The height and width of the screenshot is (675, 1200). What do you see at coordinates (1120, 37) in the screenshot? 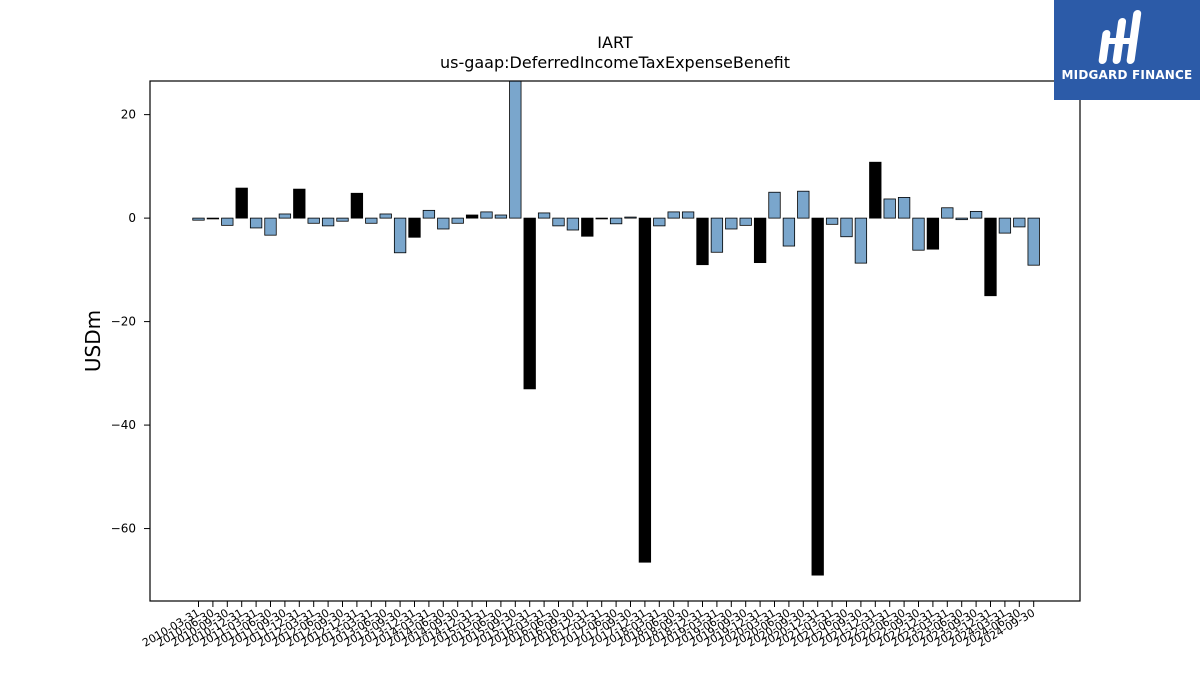
I see `midgard-logo-icon` at bounding box center [1120, 37].